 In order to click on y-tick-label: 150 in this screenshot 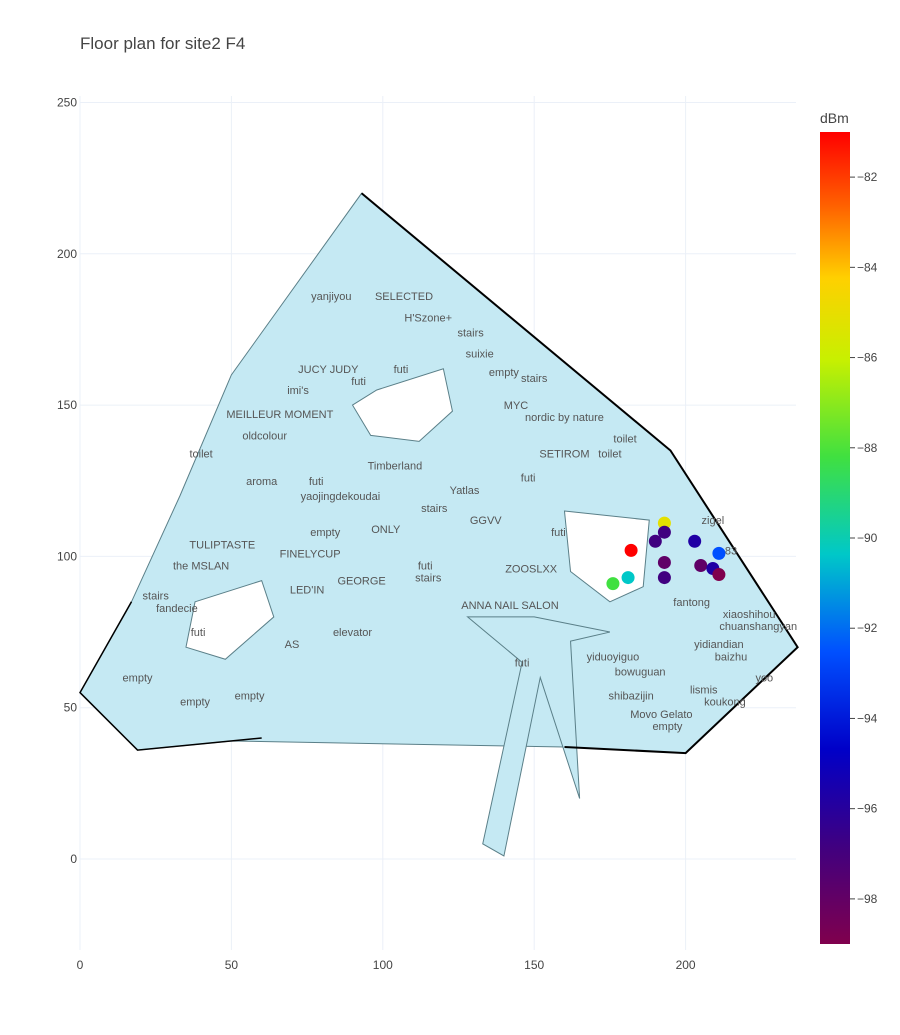, I will do `click(67, 405)`.